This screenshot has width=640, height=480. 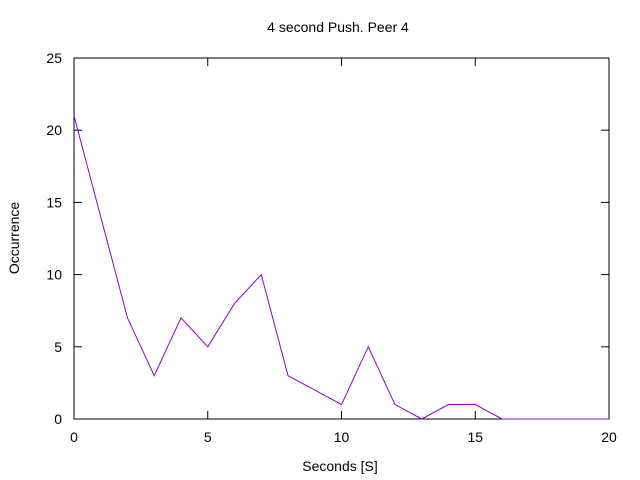 I want to click on x-tick-label: 0, so click(x=74, y=437).